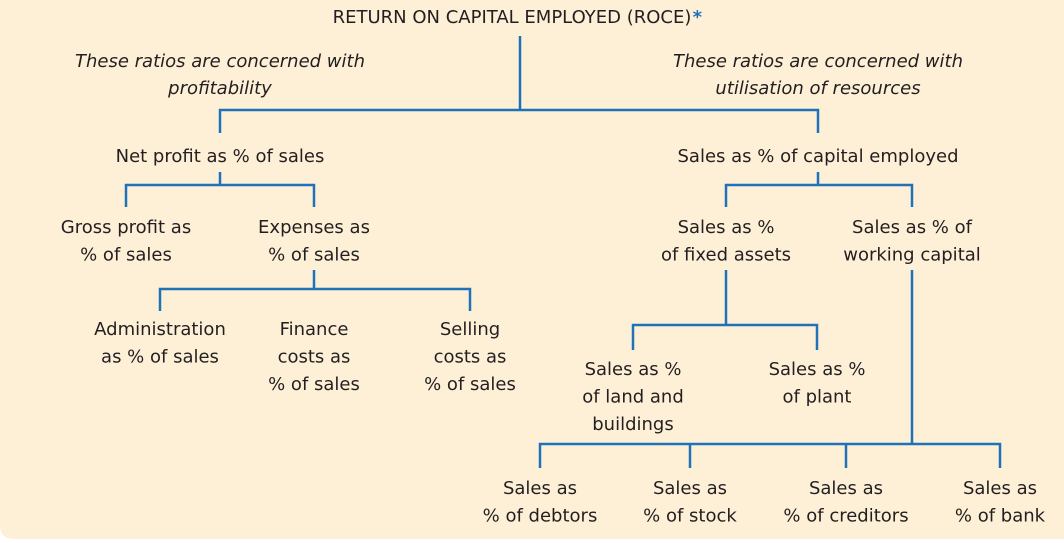  What do you see at coordinates (817, 88) in the screenshot?
I see `note: utilisation of resources` at bounding box center [817, 88].